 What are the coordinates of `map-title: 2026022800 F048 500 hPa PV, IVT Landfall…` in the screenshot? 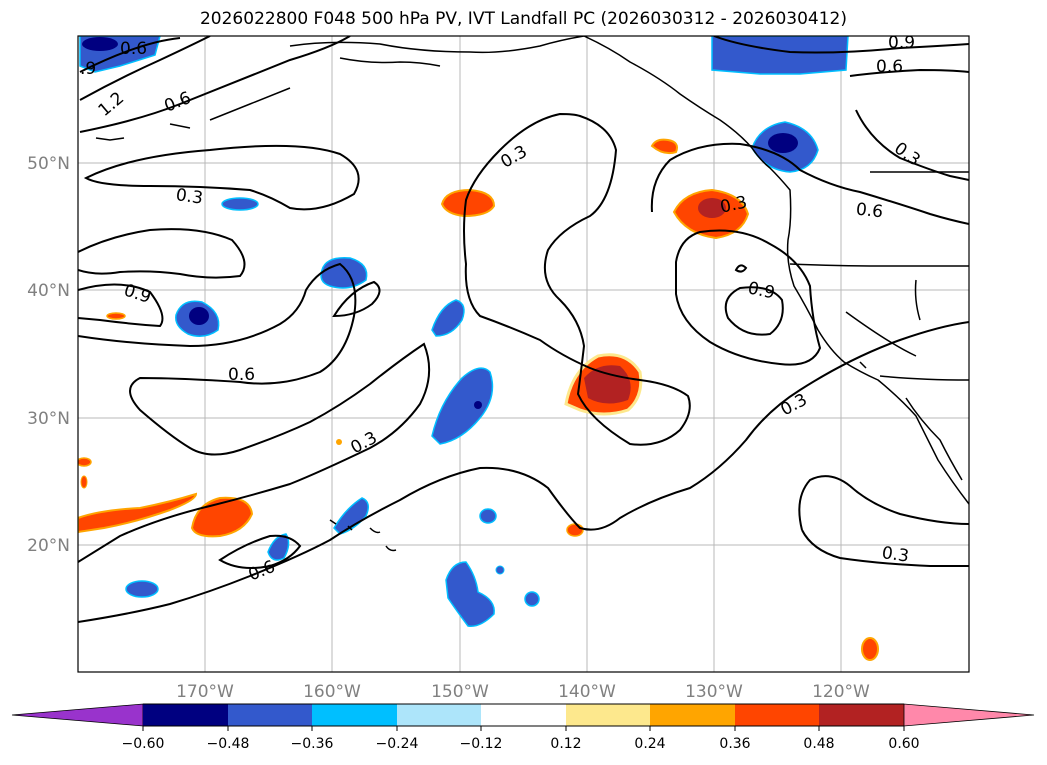 It's located at (523, 19).